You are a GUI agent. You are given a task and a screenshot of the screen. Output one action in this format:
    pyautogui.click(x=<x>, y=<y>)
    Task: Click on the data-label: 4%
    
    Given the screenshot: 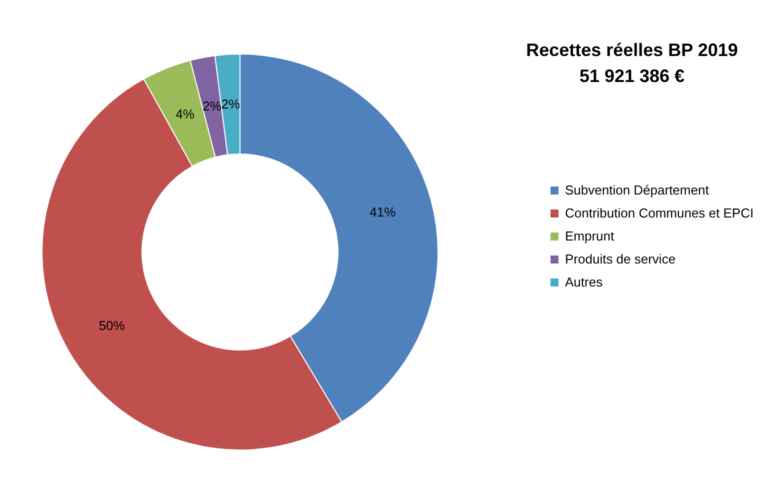 What is the action you would take?
    pyautogui.click(x=185, y=114)
    